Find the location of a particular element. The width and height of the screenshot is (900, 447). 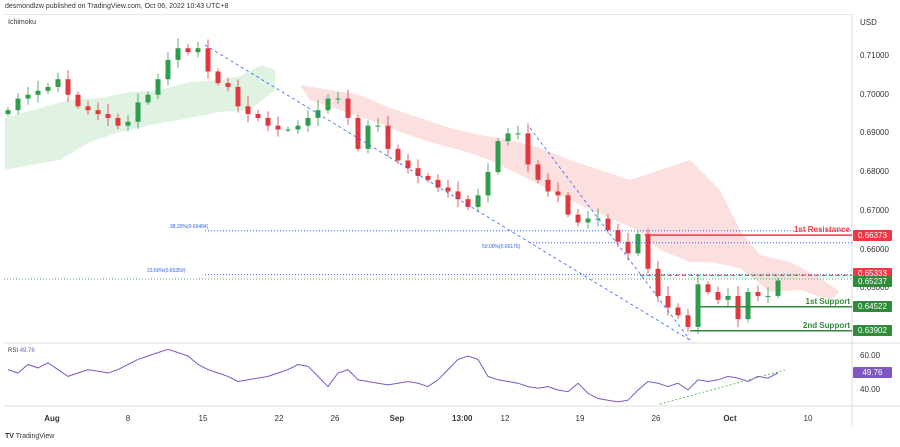

rsi-tick-40: 40.00 is located at coordinates (870, 389).